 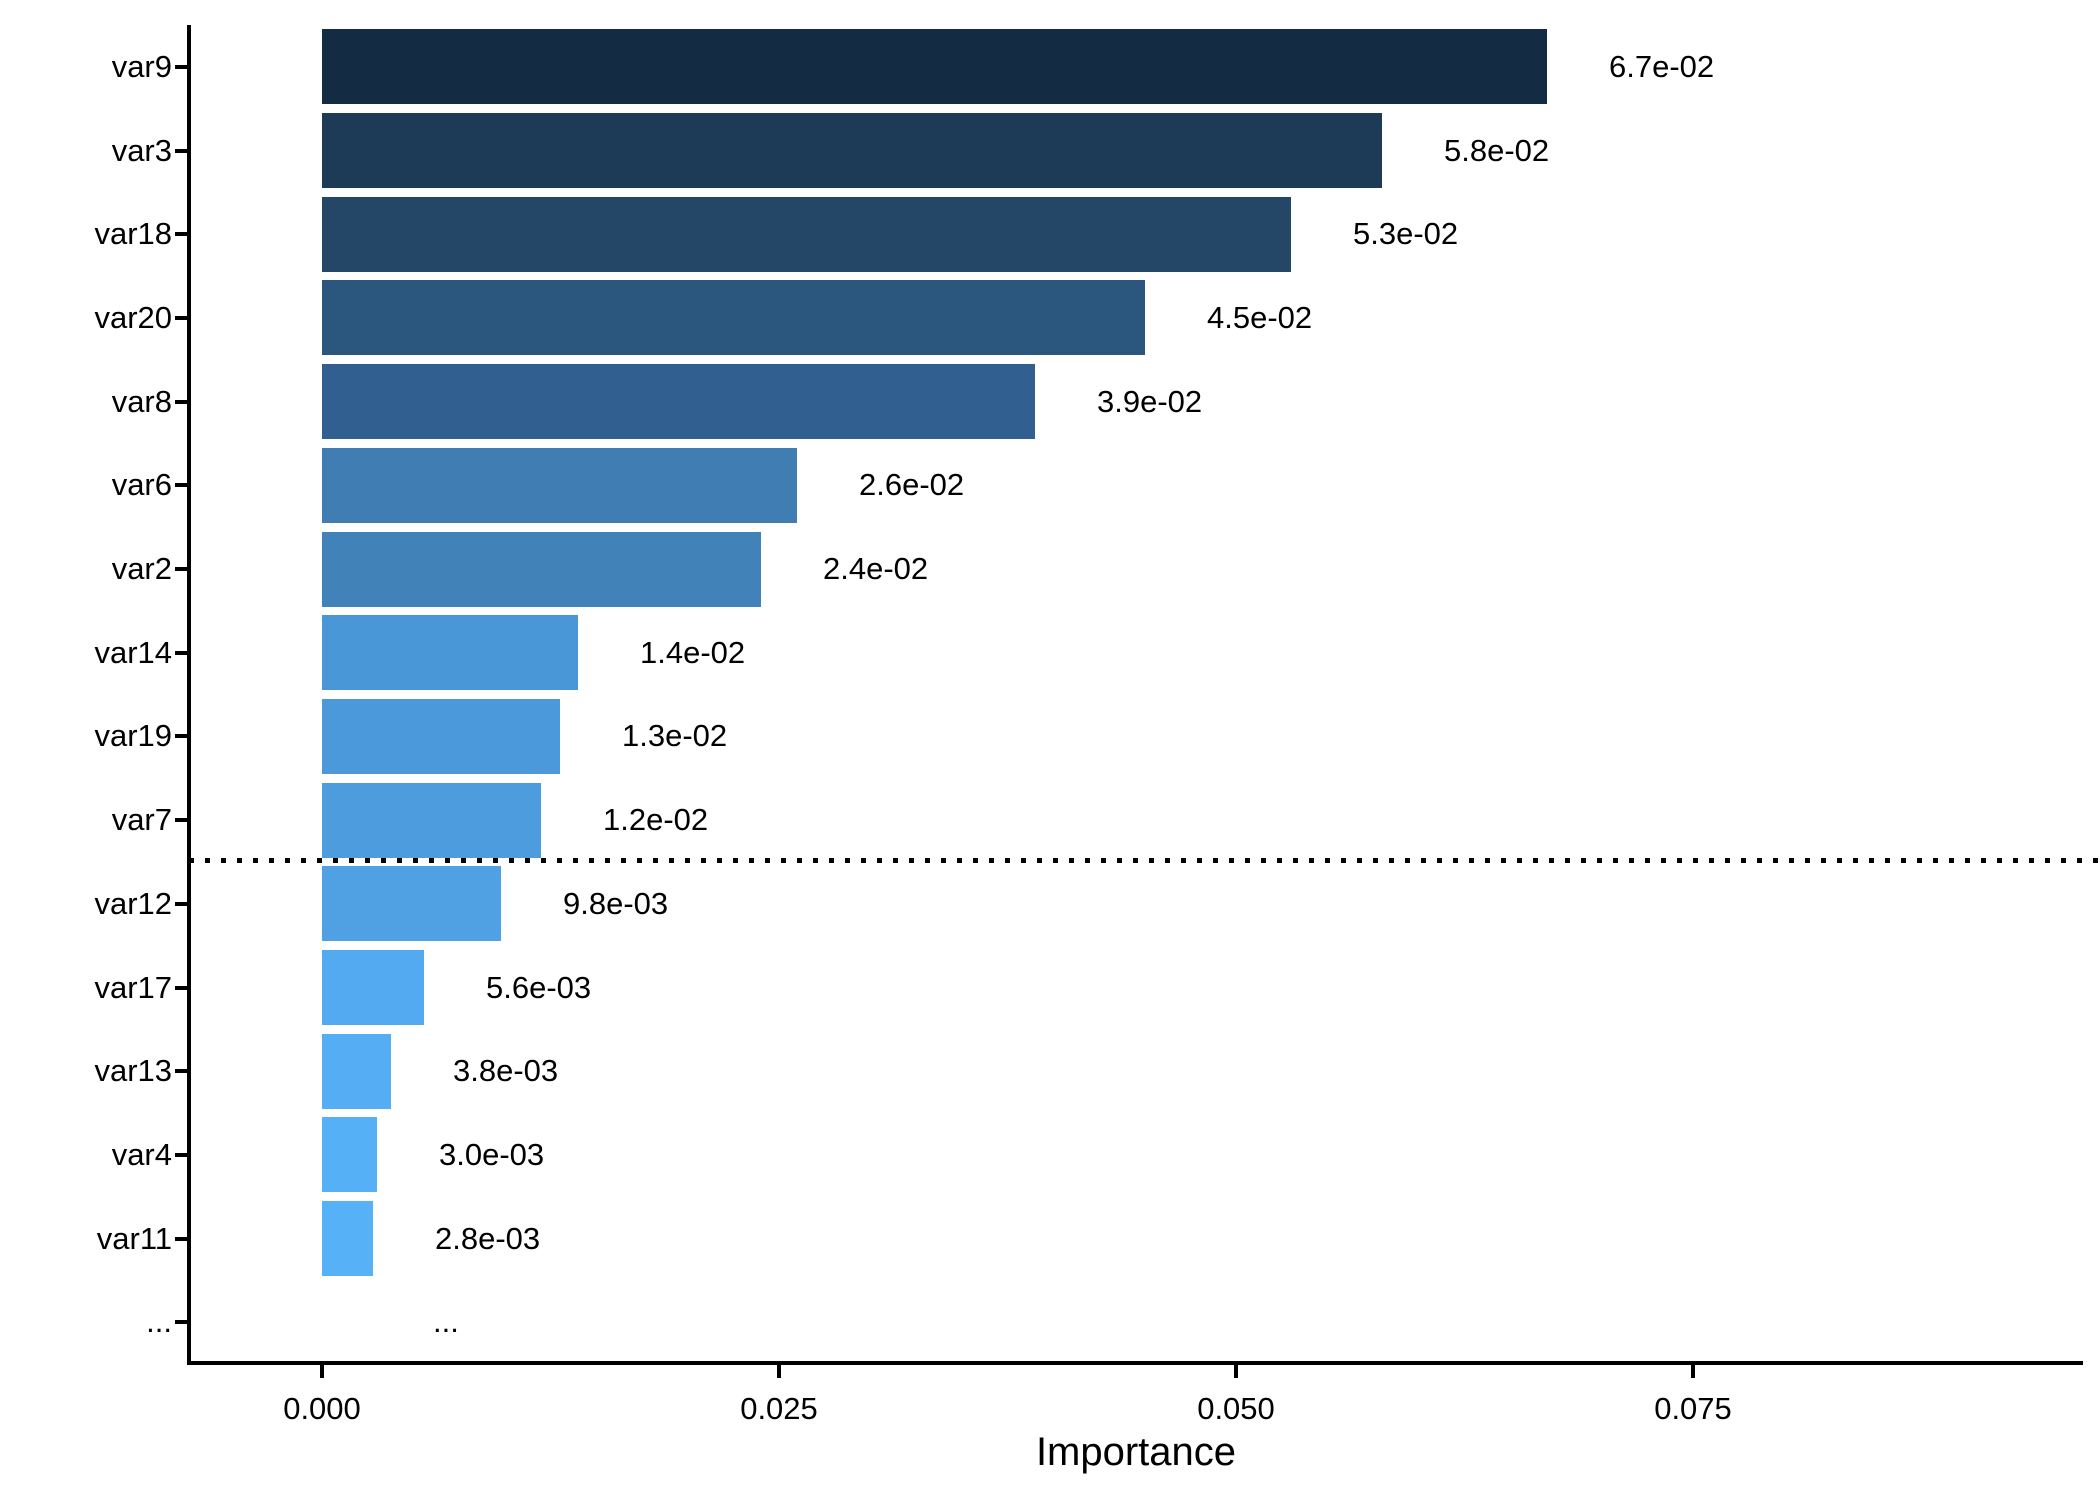 What do you see at coordinates (133, 1071) in the screenshot?
I see `y-axis-label-var13: var13` at bounding box center [133, 1071].